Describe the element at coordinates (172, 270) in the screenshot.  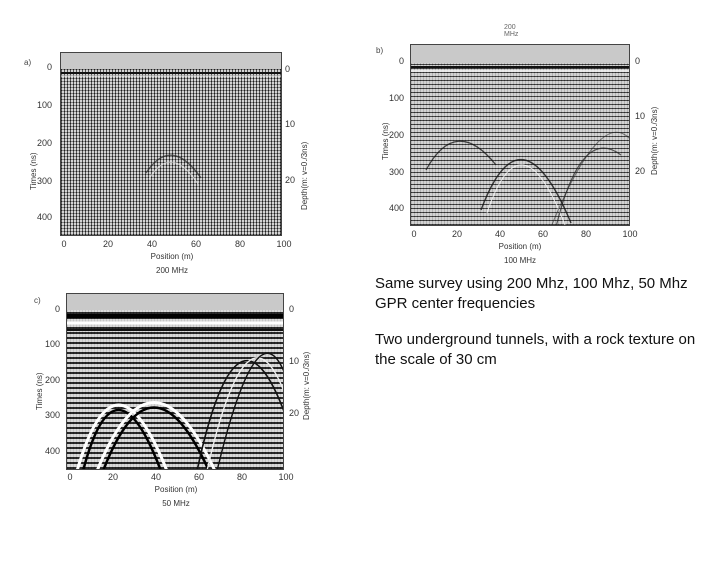
I see `frequency-caption: 200 MHz` at that location.